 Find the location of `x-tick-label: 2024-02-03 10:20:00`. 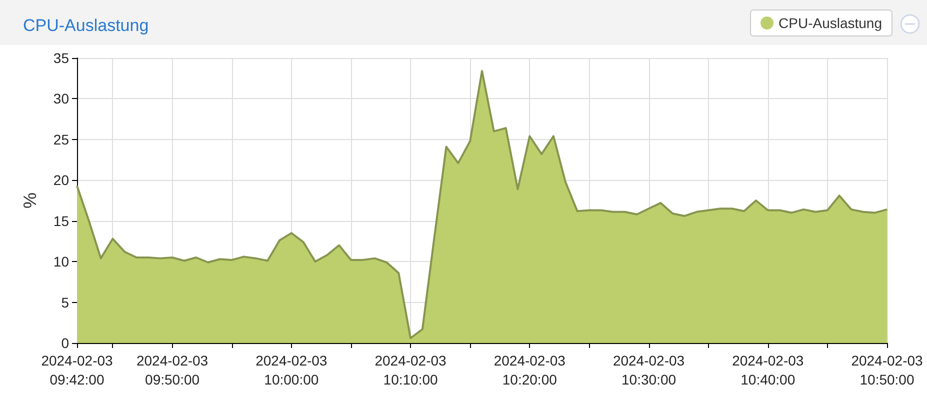

x-tick-label: 2024-02-03 10:20:00 is located at coordinates (530, 370).